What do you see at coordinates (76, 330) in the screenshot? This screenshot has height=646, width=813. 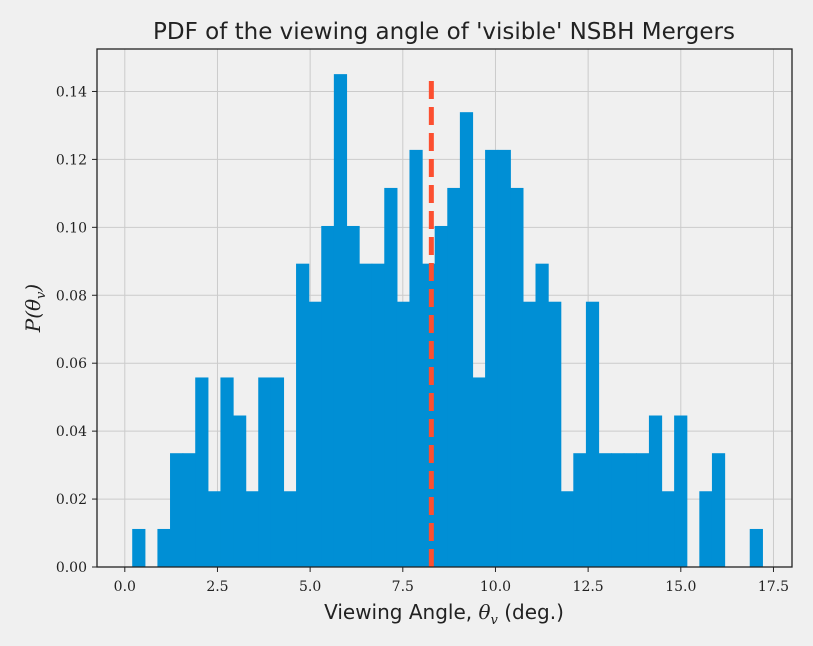 I see `y-tick-labels: 0.00 0.02 0.04 0.06 0.08 0.10 0.12 0.14` at bounding box center [76, 330].